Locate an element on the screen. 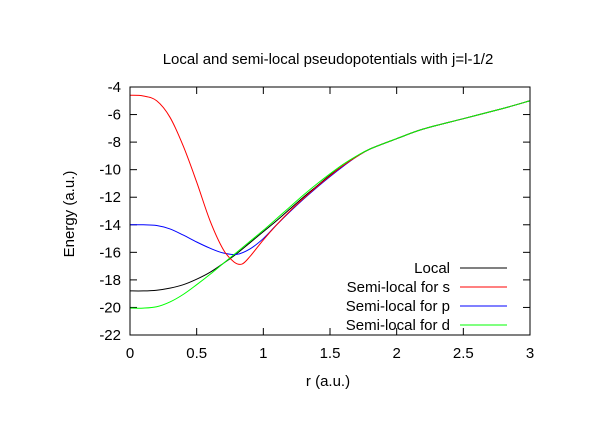  x-tick-label: 2.5 is located at coordinates (463, 353).